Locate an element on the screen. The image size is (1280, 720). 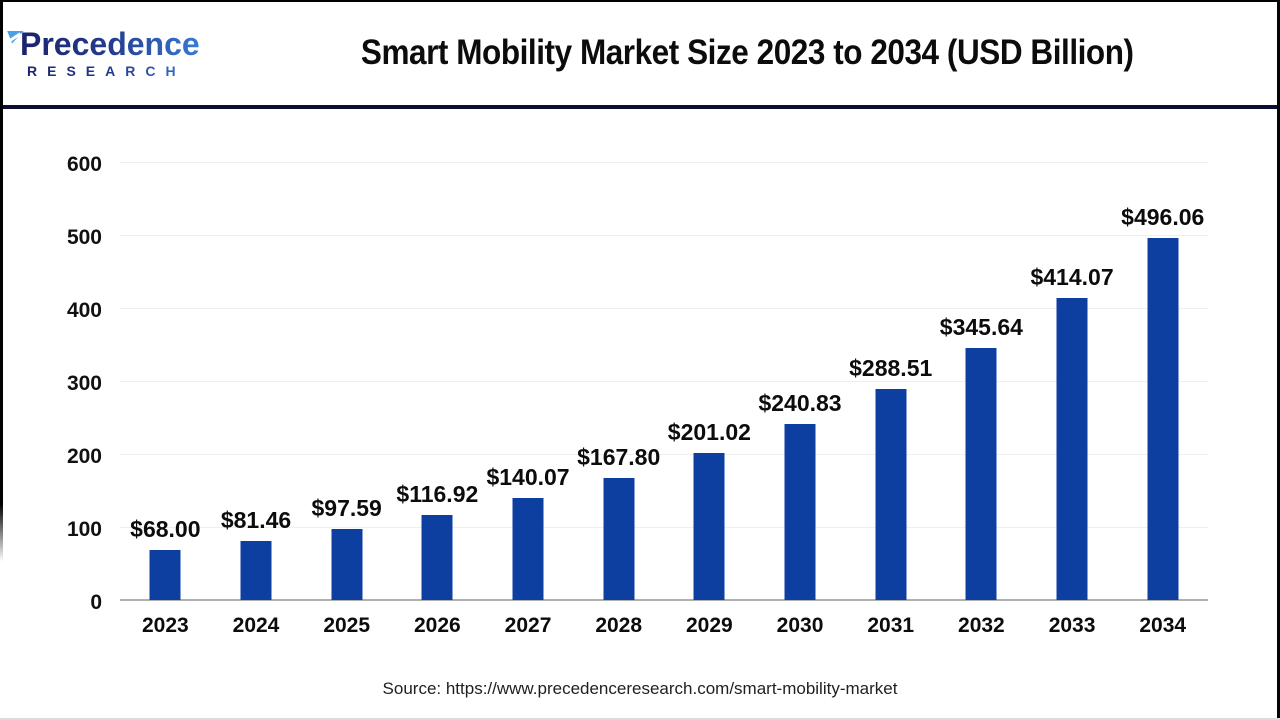
bar-2023 is located at coordinates (165, 575).